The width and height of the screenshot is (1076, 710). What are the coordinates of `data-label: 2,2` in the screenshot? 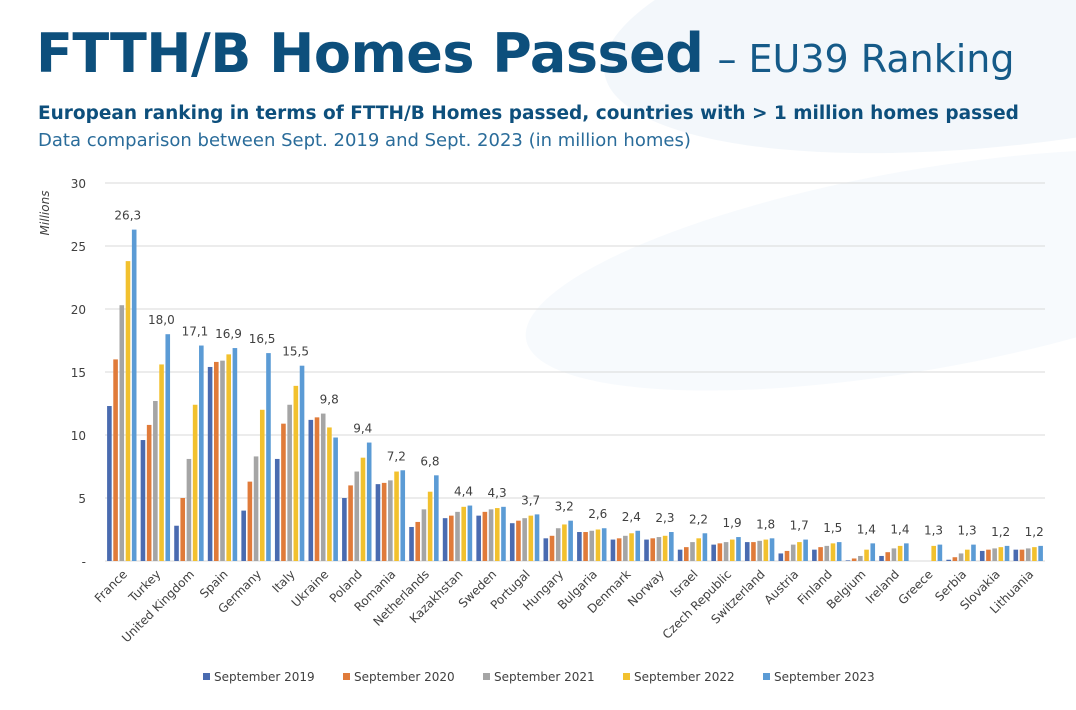 It's located at (698, 519).